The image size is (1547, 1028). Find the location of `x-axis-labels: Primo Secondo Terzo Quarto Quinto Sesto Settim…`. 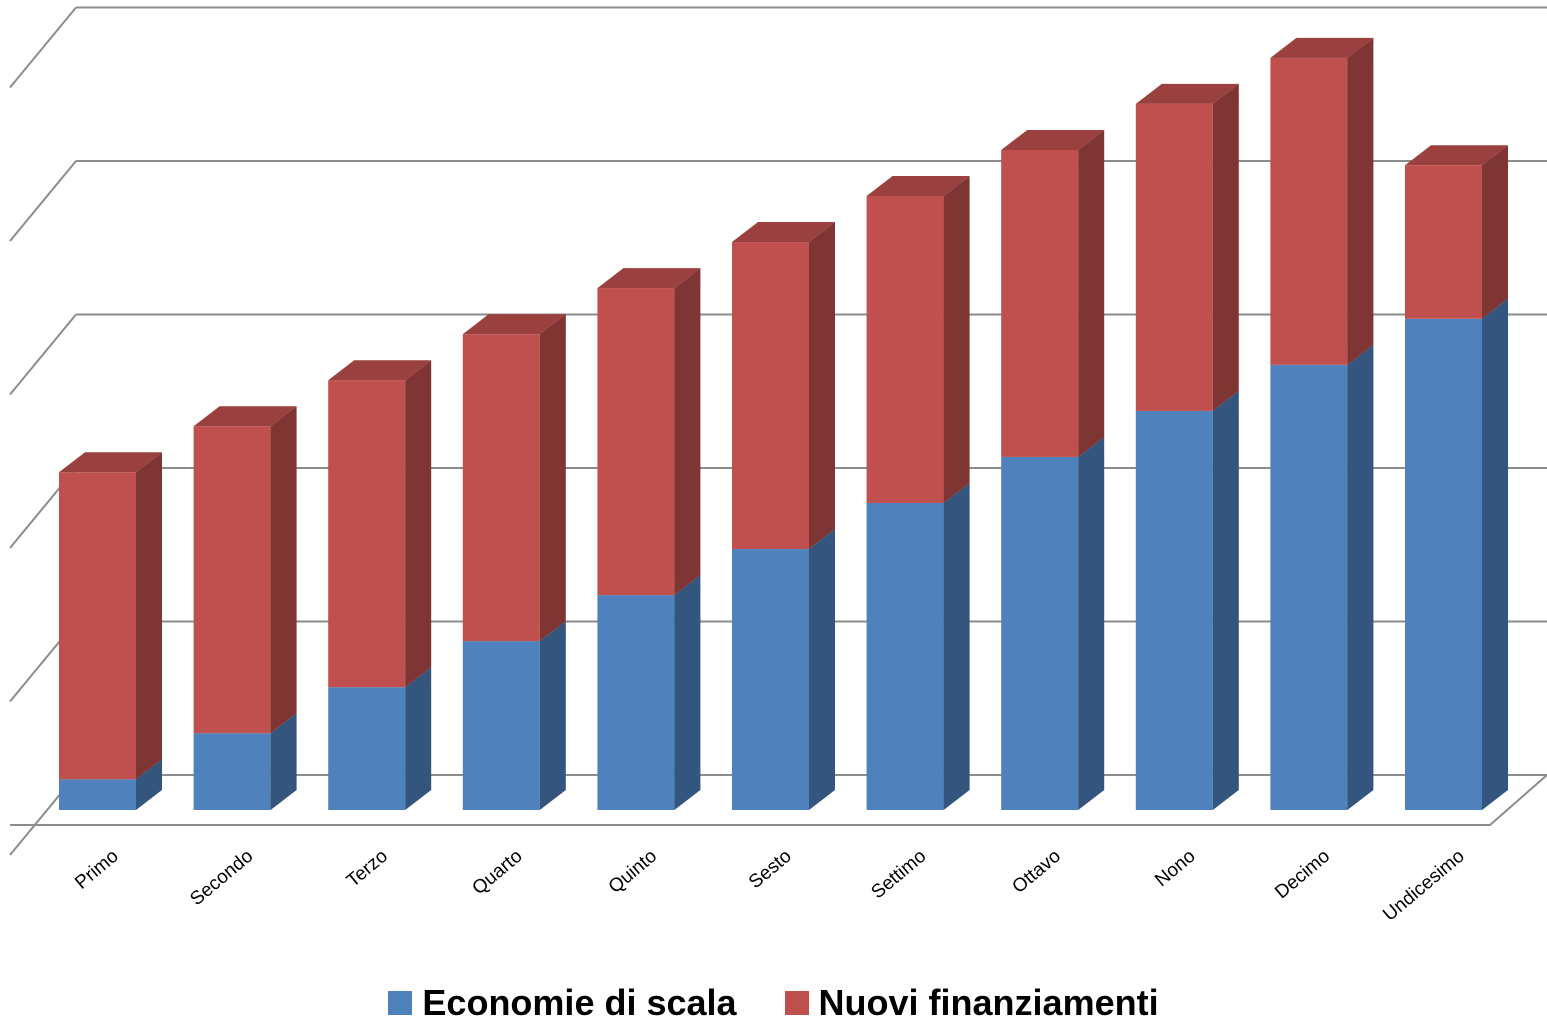

x-axis-labels: Primo Secondo Terzo Quarto Quinto Sesto Settim… is located at coordinates (770, 886).